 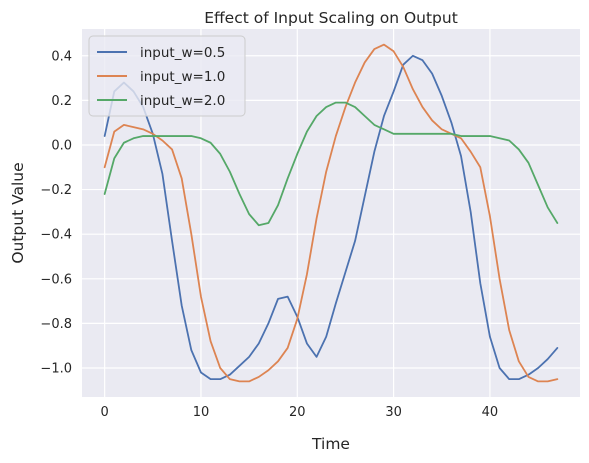 I want to click on x-tick-label: 40, so click(x=490, y=412).